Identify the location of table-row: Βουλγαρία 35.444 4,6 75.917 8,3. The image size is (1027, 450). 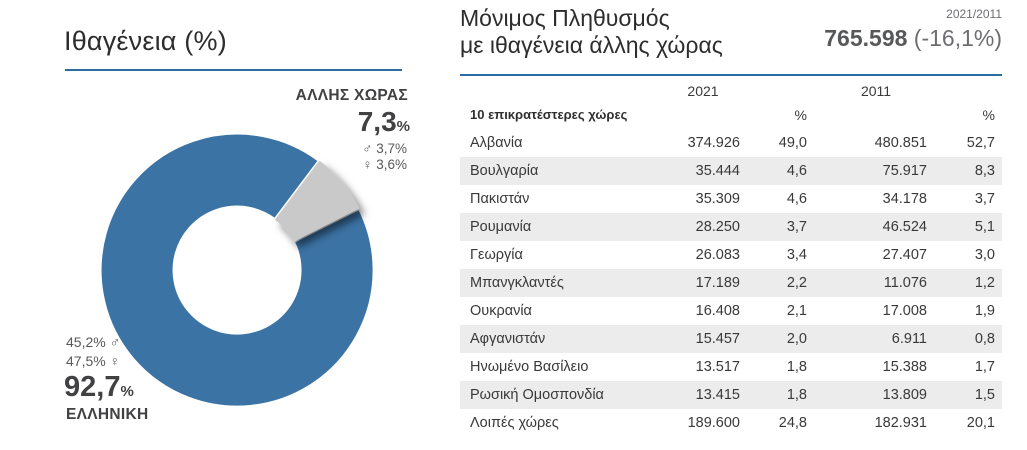
(731, 171).